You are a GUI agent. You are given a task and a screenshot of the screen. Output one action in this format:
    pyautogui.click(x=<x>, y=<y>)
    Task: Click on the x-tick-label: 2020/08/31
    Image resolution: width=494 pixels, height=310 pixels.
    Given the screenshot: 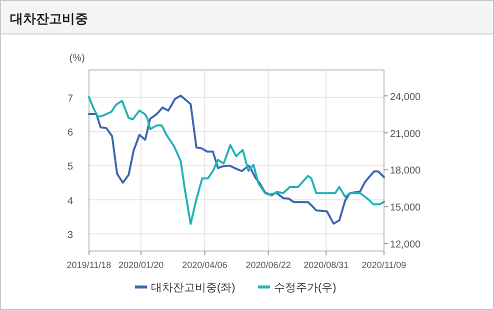 What is the action you would take?
    pyautogui.click(x=326, y=265)
    